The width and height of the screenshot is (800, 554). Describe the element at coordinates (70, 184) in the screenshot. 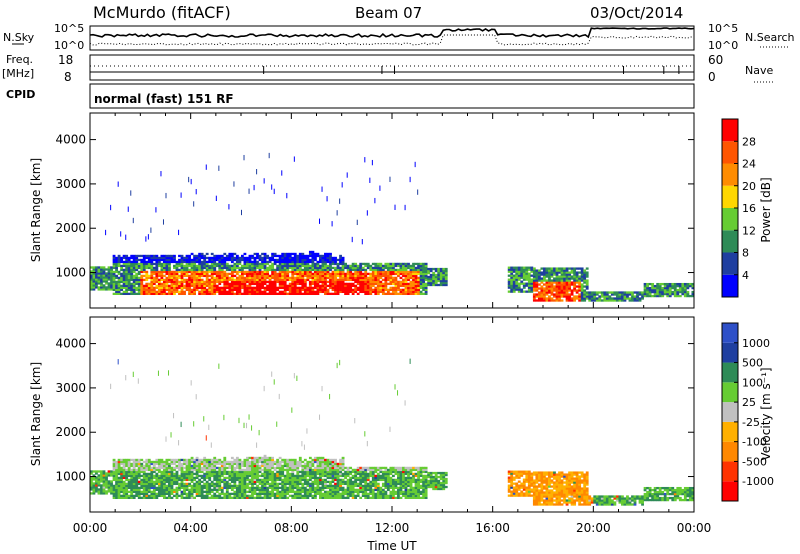

I see `power-ytick-label: 3000` at that location.